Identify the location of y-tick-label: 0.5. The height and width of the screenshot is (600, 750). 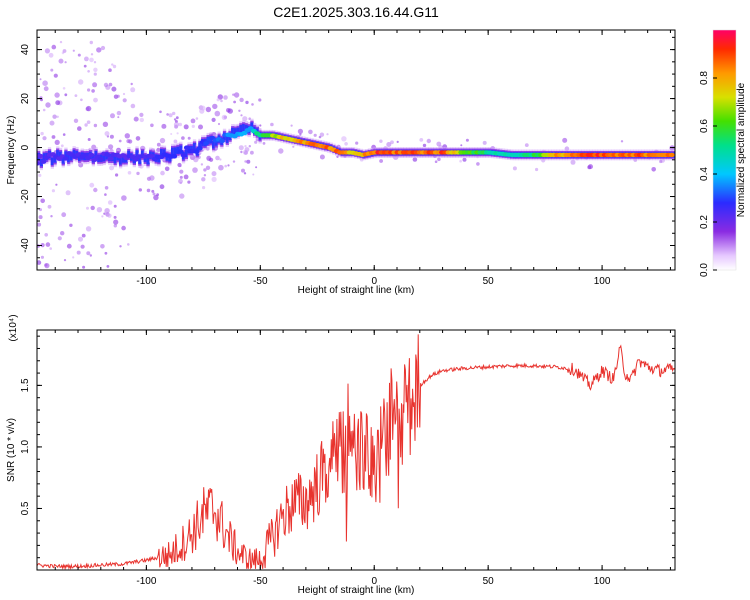
(25, 508).